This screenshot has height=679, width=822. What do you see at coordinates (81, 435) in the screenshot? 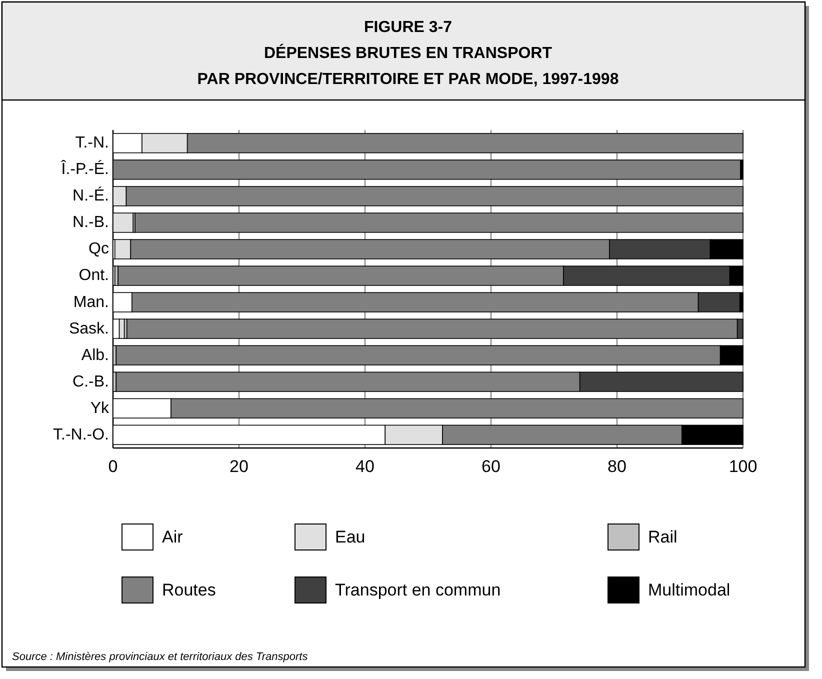
I see `y-tick-label: T.-N.-O.` at bounding box center [81, 435].